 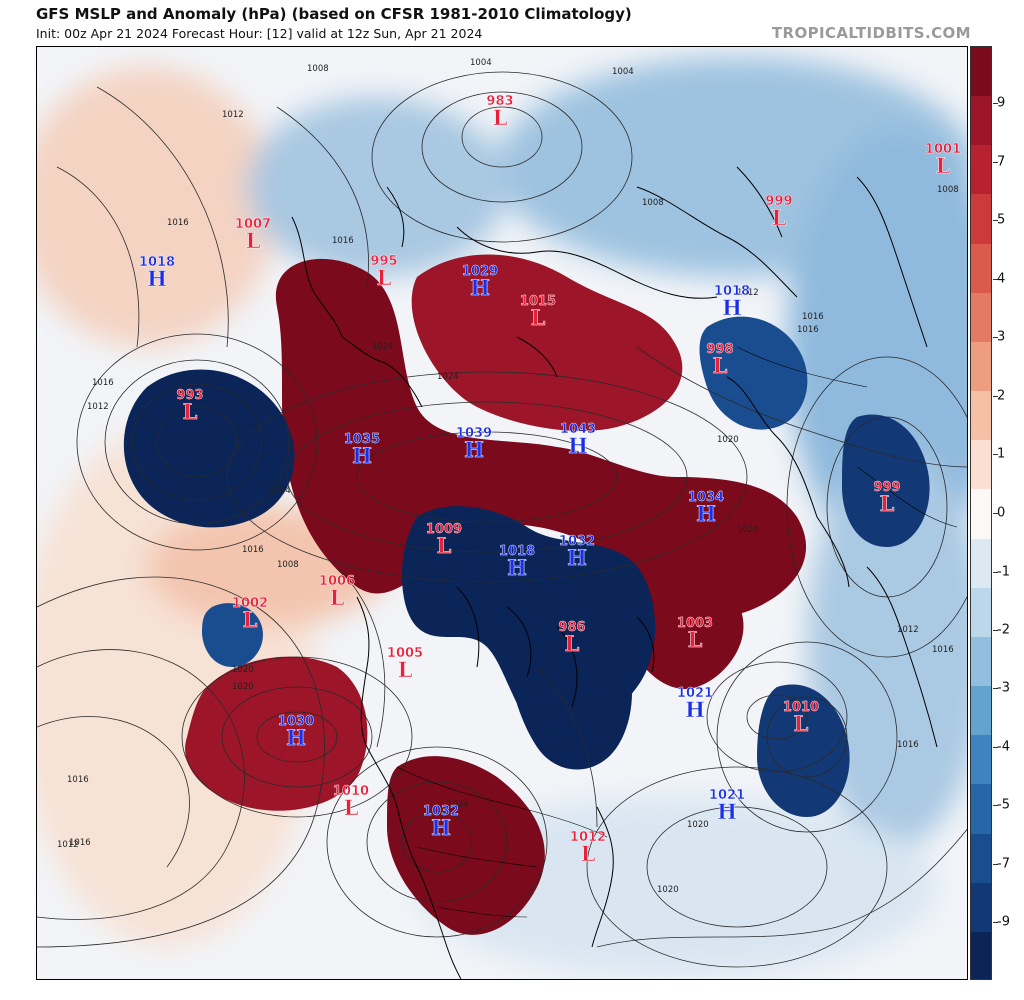 What do you see at coordinates (232, 635) in the screenshot?
I see `low-aleutian-small` at bounding box center [232, 635].